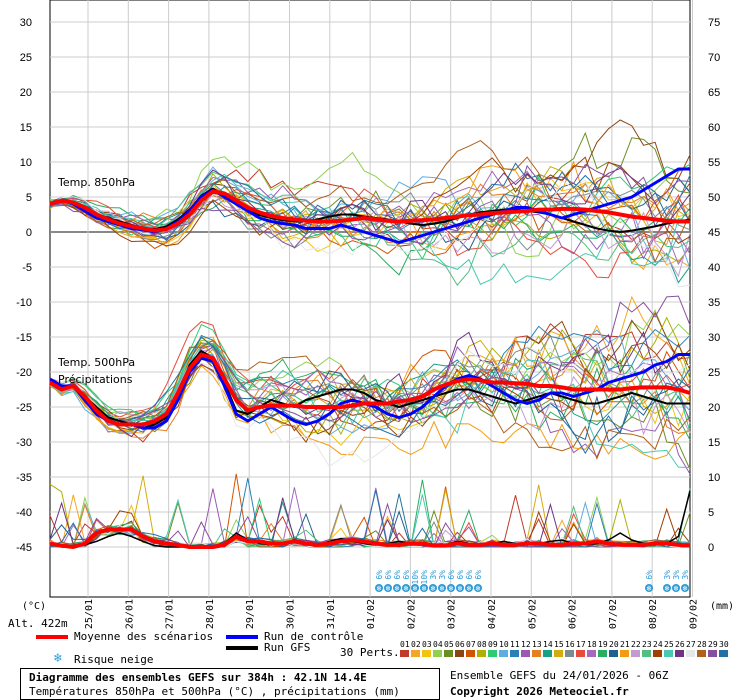 The width and height of the screenshot is (740, 700). Describe the element at coordinates (405, 644) in the screenshot. I see `pert-legend-number: 01` at that location.